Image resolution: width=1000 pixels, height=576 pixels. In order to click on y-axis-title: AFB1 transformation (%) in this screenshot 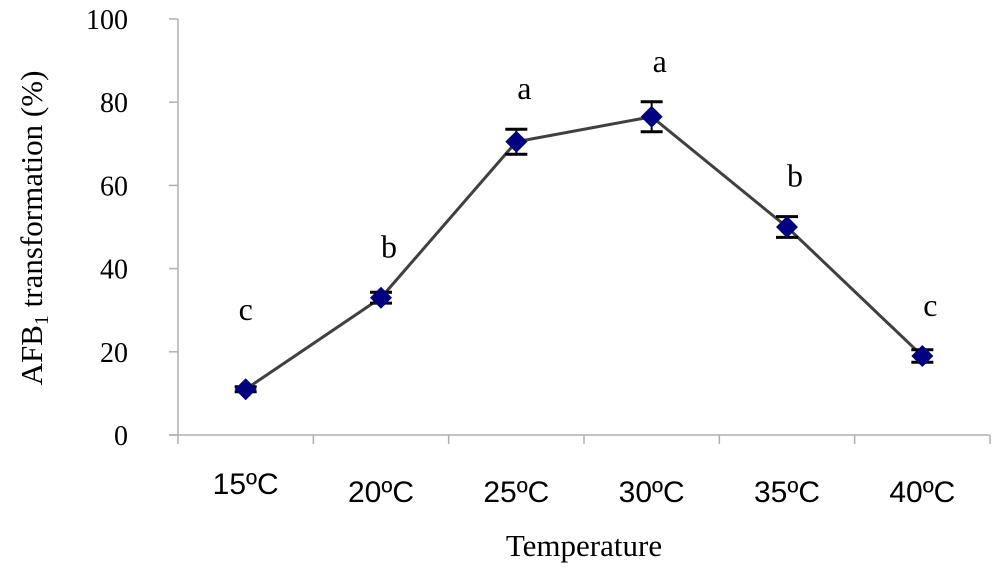, I will do `click(33, 228)`.